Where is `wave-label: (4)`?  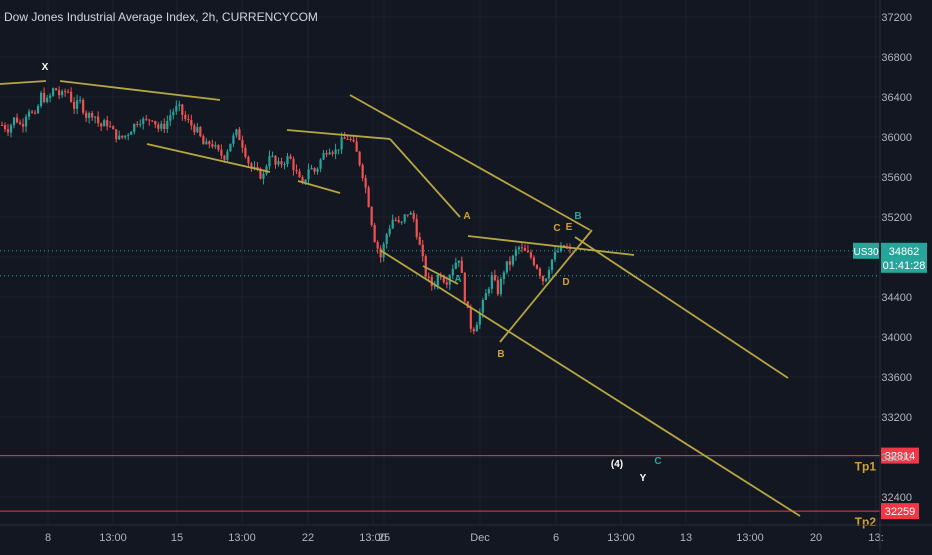
wave-label: (4) is located at coordinates (617, 464).